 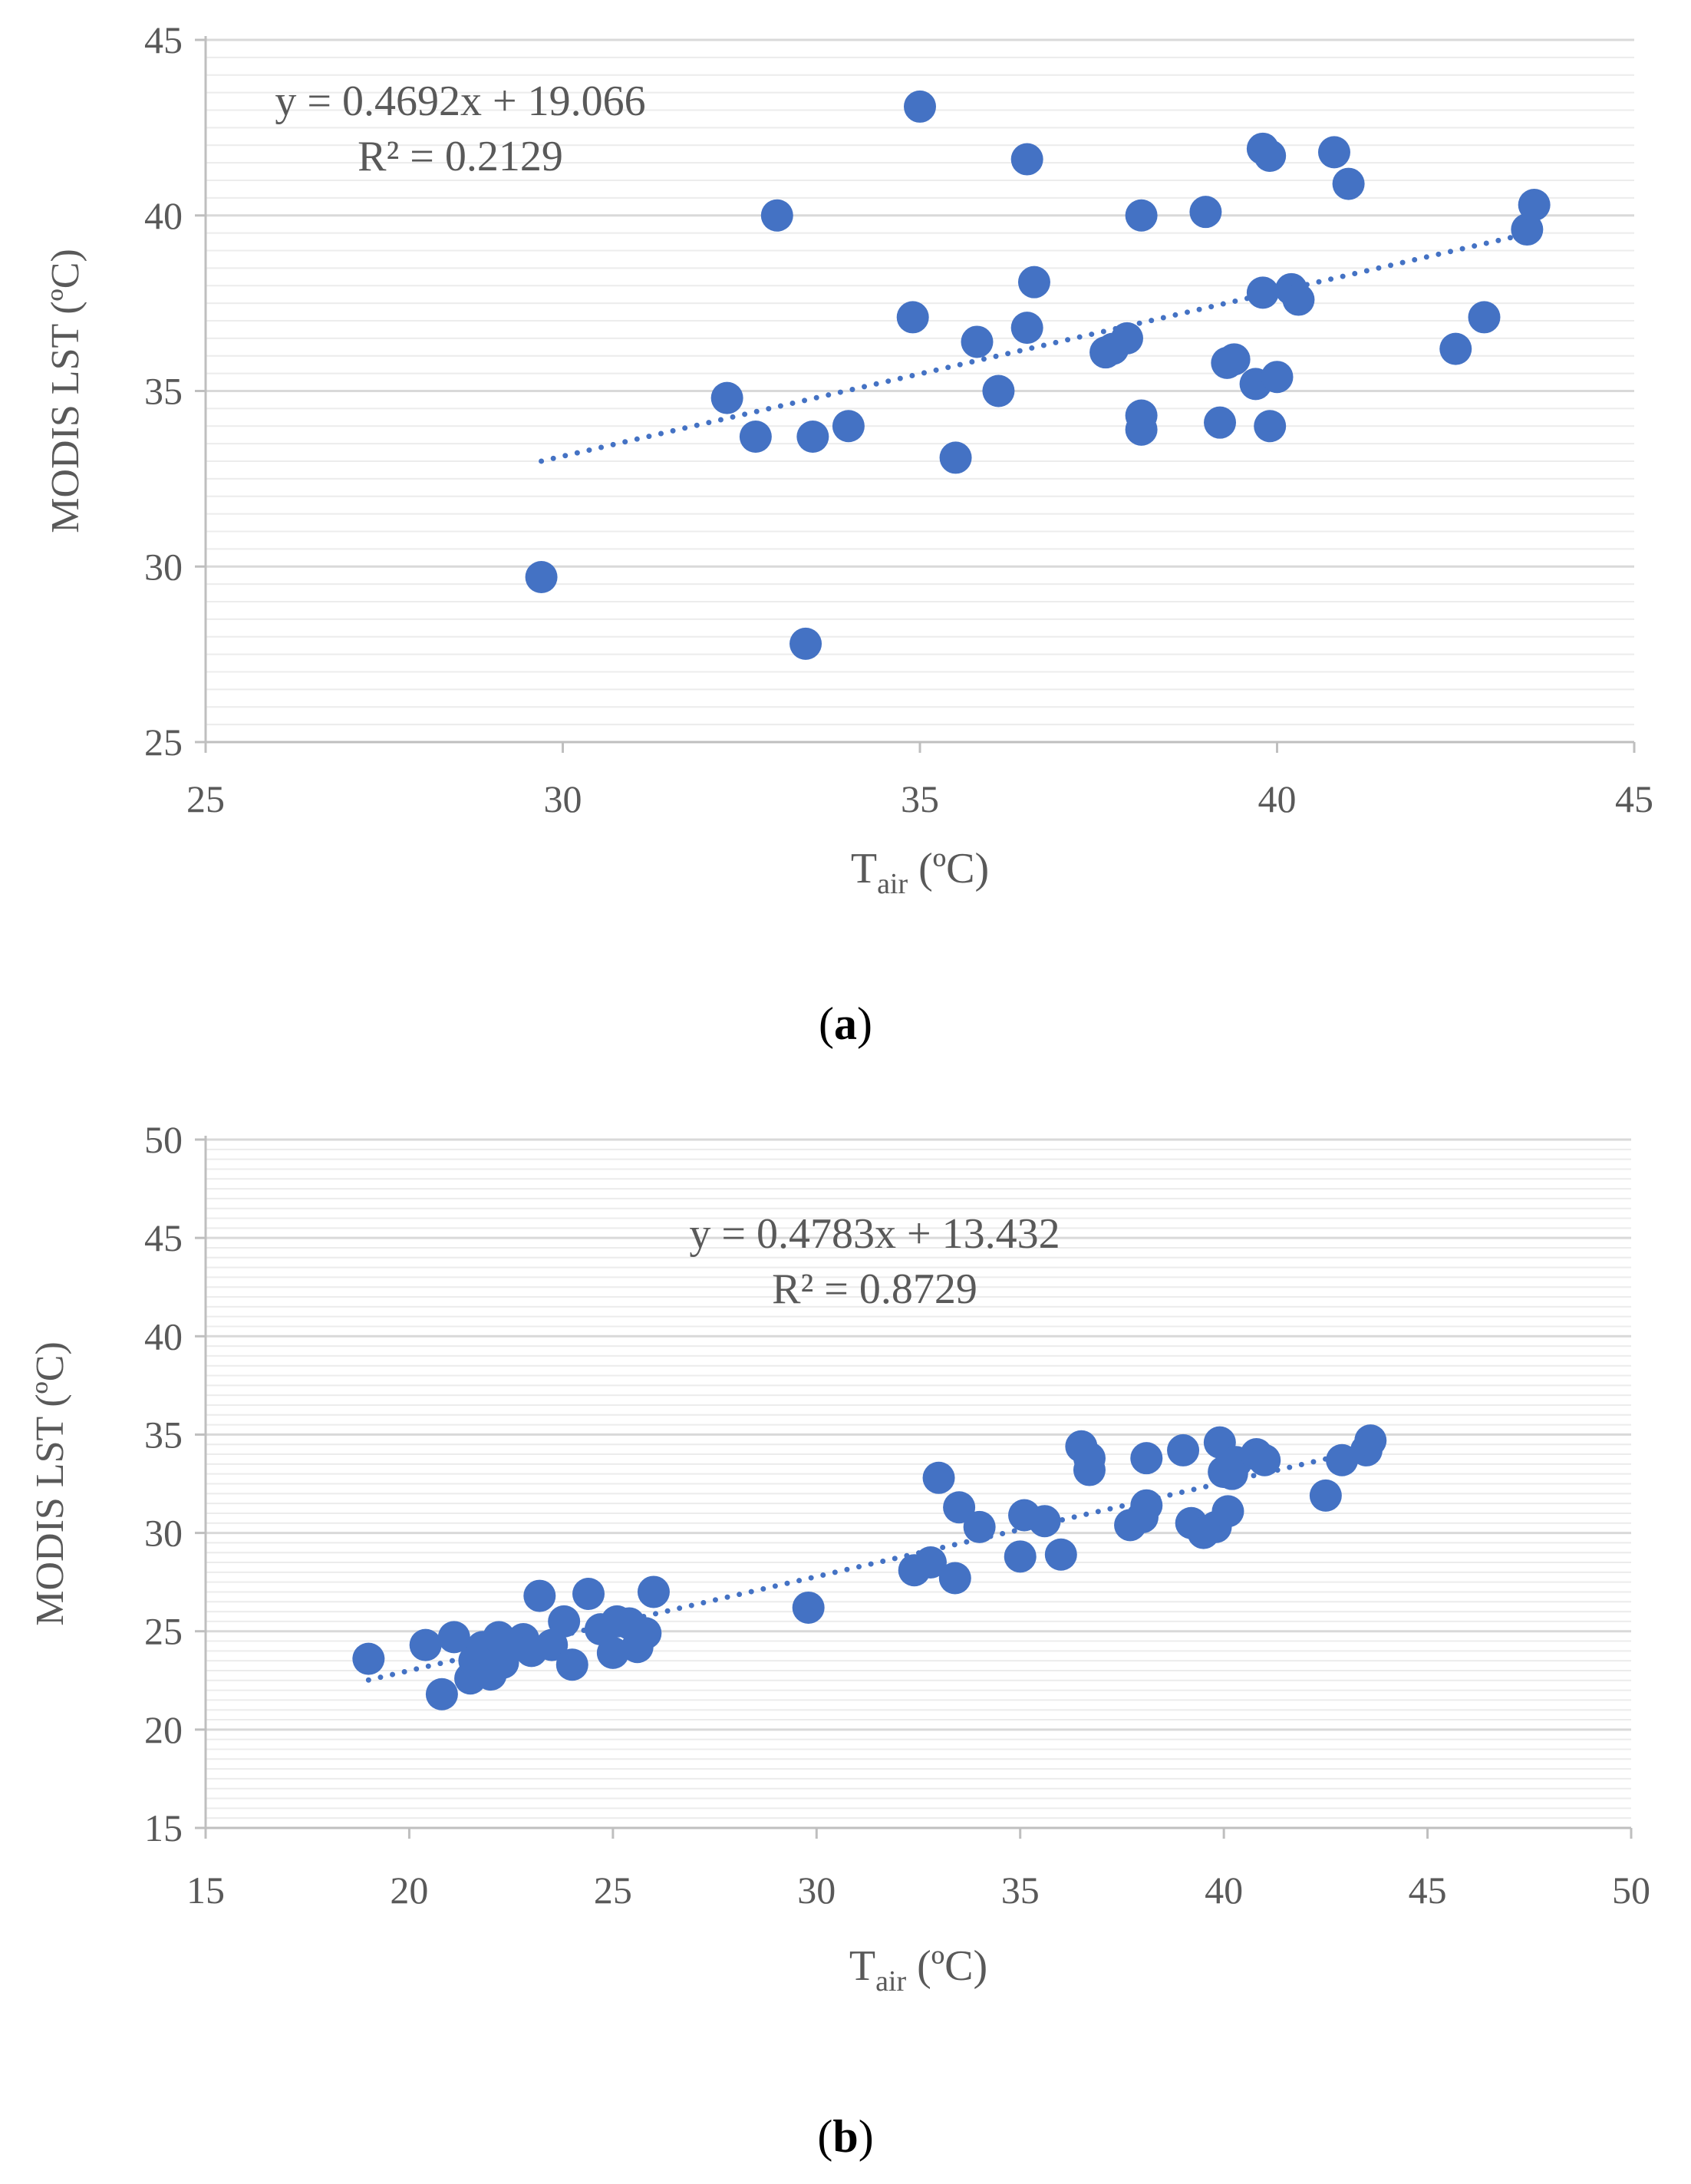 What do you see at coordinates (875, 1234) in the screenshot?
I see `trendline-equation: y = 0.4783x + 13.432` at bounding box center [875, 1234].